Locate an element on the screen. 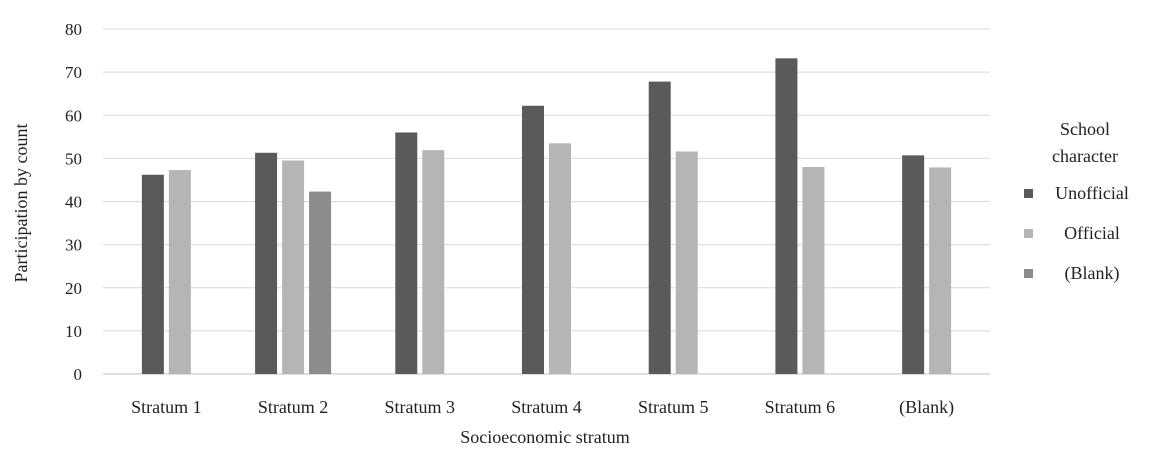 This screenshot has height=454, width=1155. legend-title-line-1: School is located at coordinates (1085, 129).